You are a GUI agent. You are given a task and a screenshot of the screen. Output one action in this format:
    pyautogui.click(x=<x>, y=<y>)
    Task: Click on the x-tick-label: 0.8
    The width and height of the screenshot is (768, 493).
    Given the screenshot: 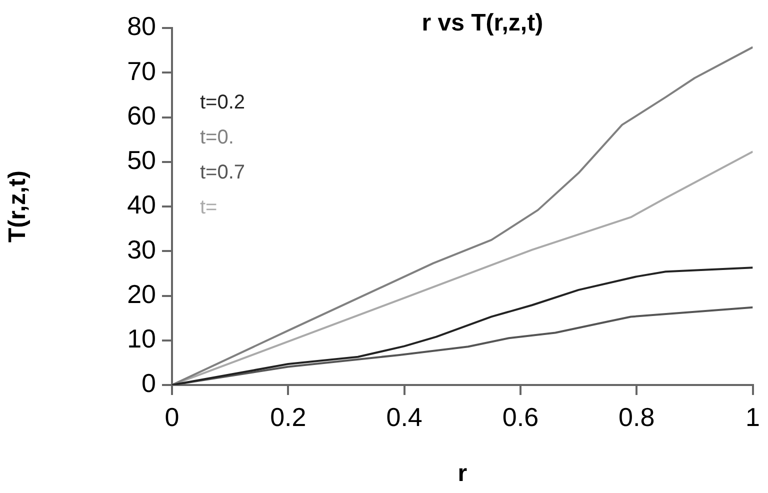 What is the action you would take?
    pyautogui.click(x=636, y=417)
    